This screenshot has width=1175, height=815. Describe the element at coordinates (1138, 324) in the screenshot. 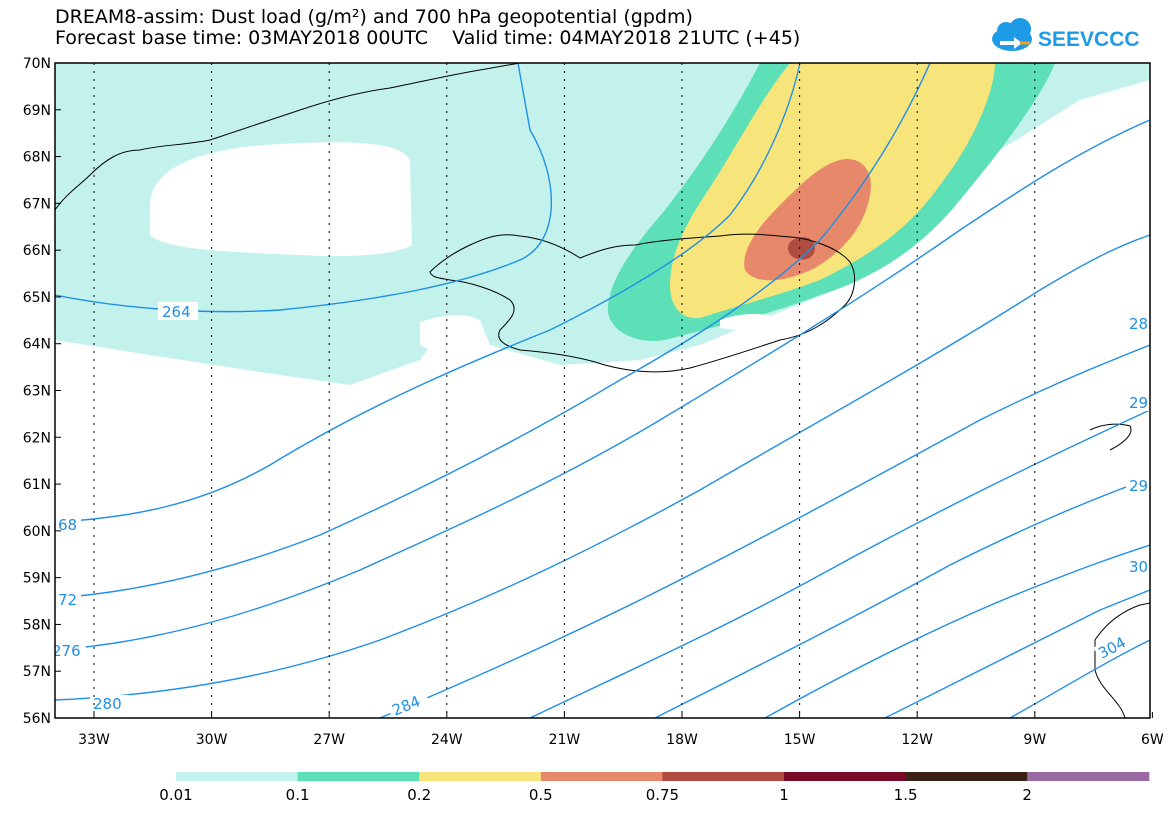

I see `contour-label: 28` at that location.